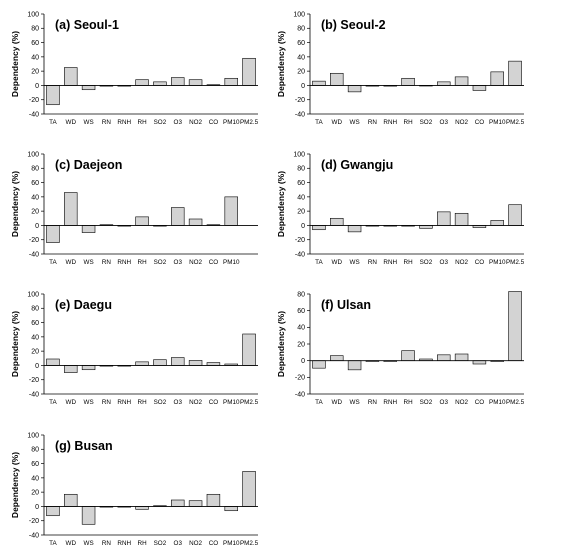 The height and width of the screenshot is (553, 566). Describe the element at coordinates (83, 305) in the screenshot. I see `panel-title: (e) Daegu` at that location.